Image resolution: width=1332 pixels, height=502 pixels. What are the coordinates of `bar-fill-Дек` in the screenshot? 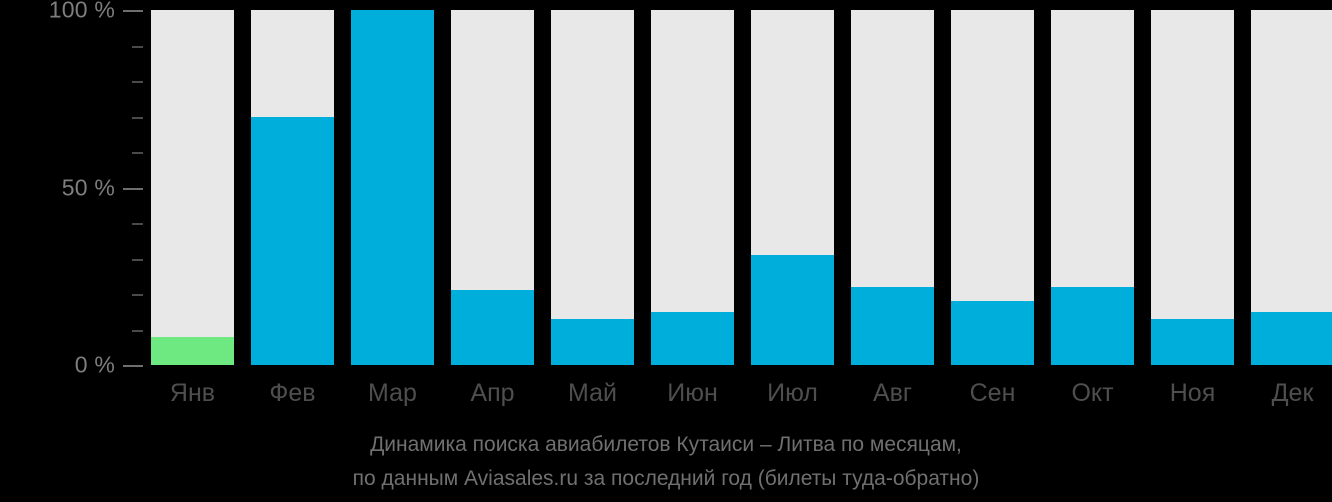 It's located at (1291, 338).